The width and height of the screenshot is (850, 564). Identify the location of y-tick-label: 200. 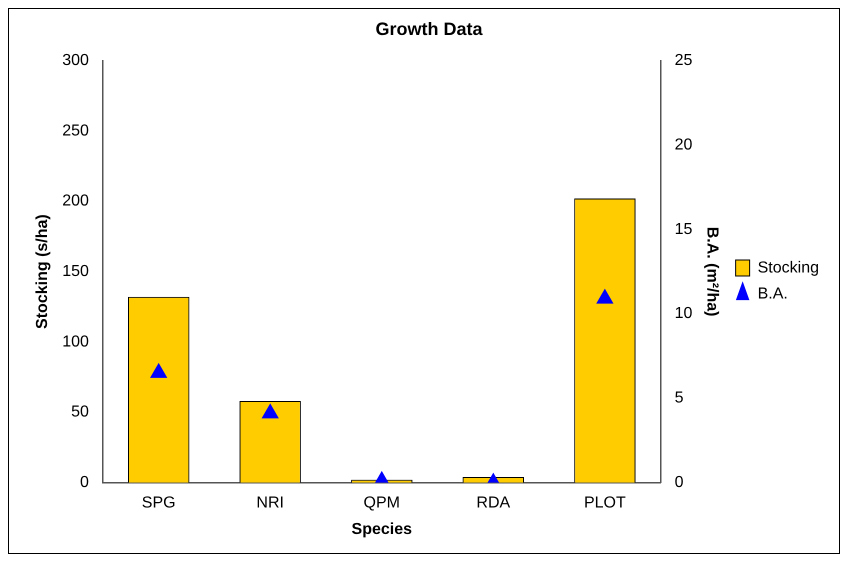
(75, 201).